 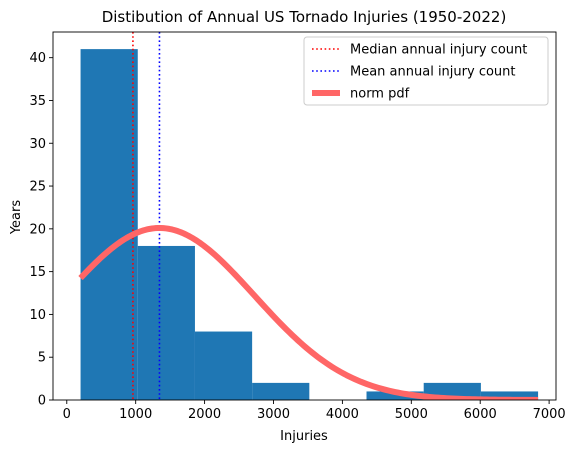 I want to click on x-tick-label-7000: 7000, so click(x=549, y=414).